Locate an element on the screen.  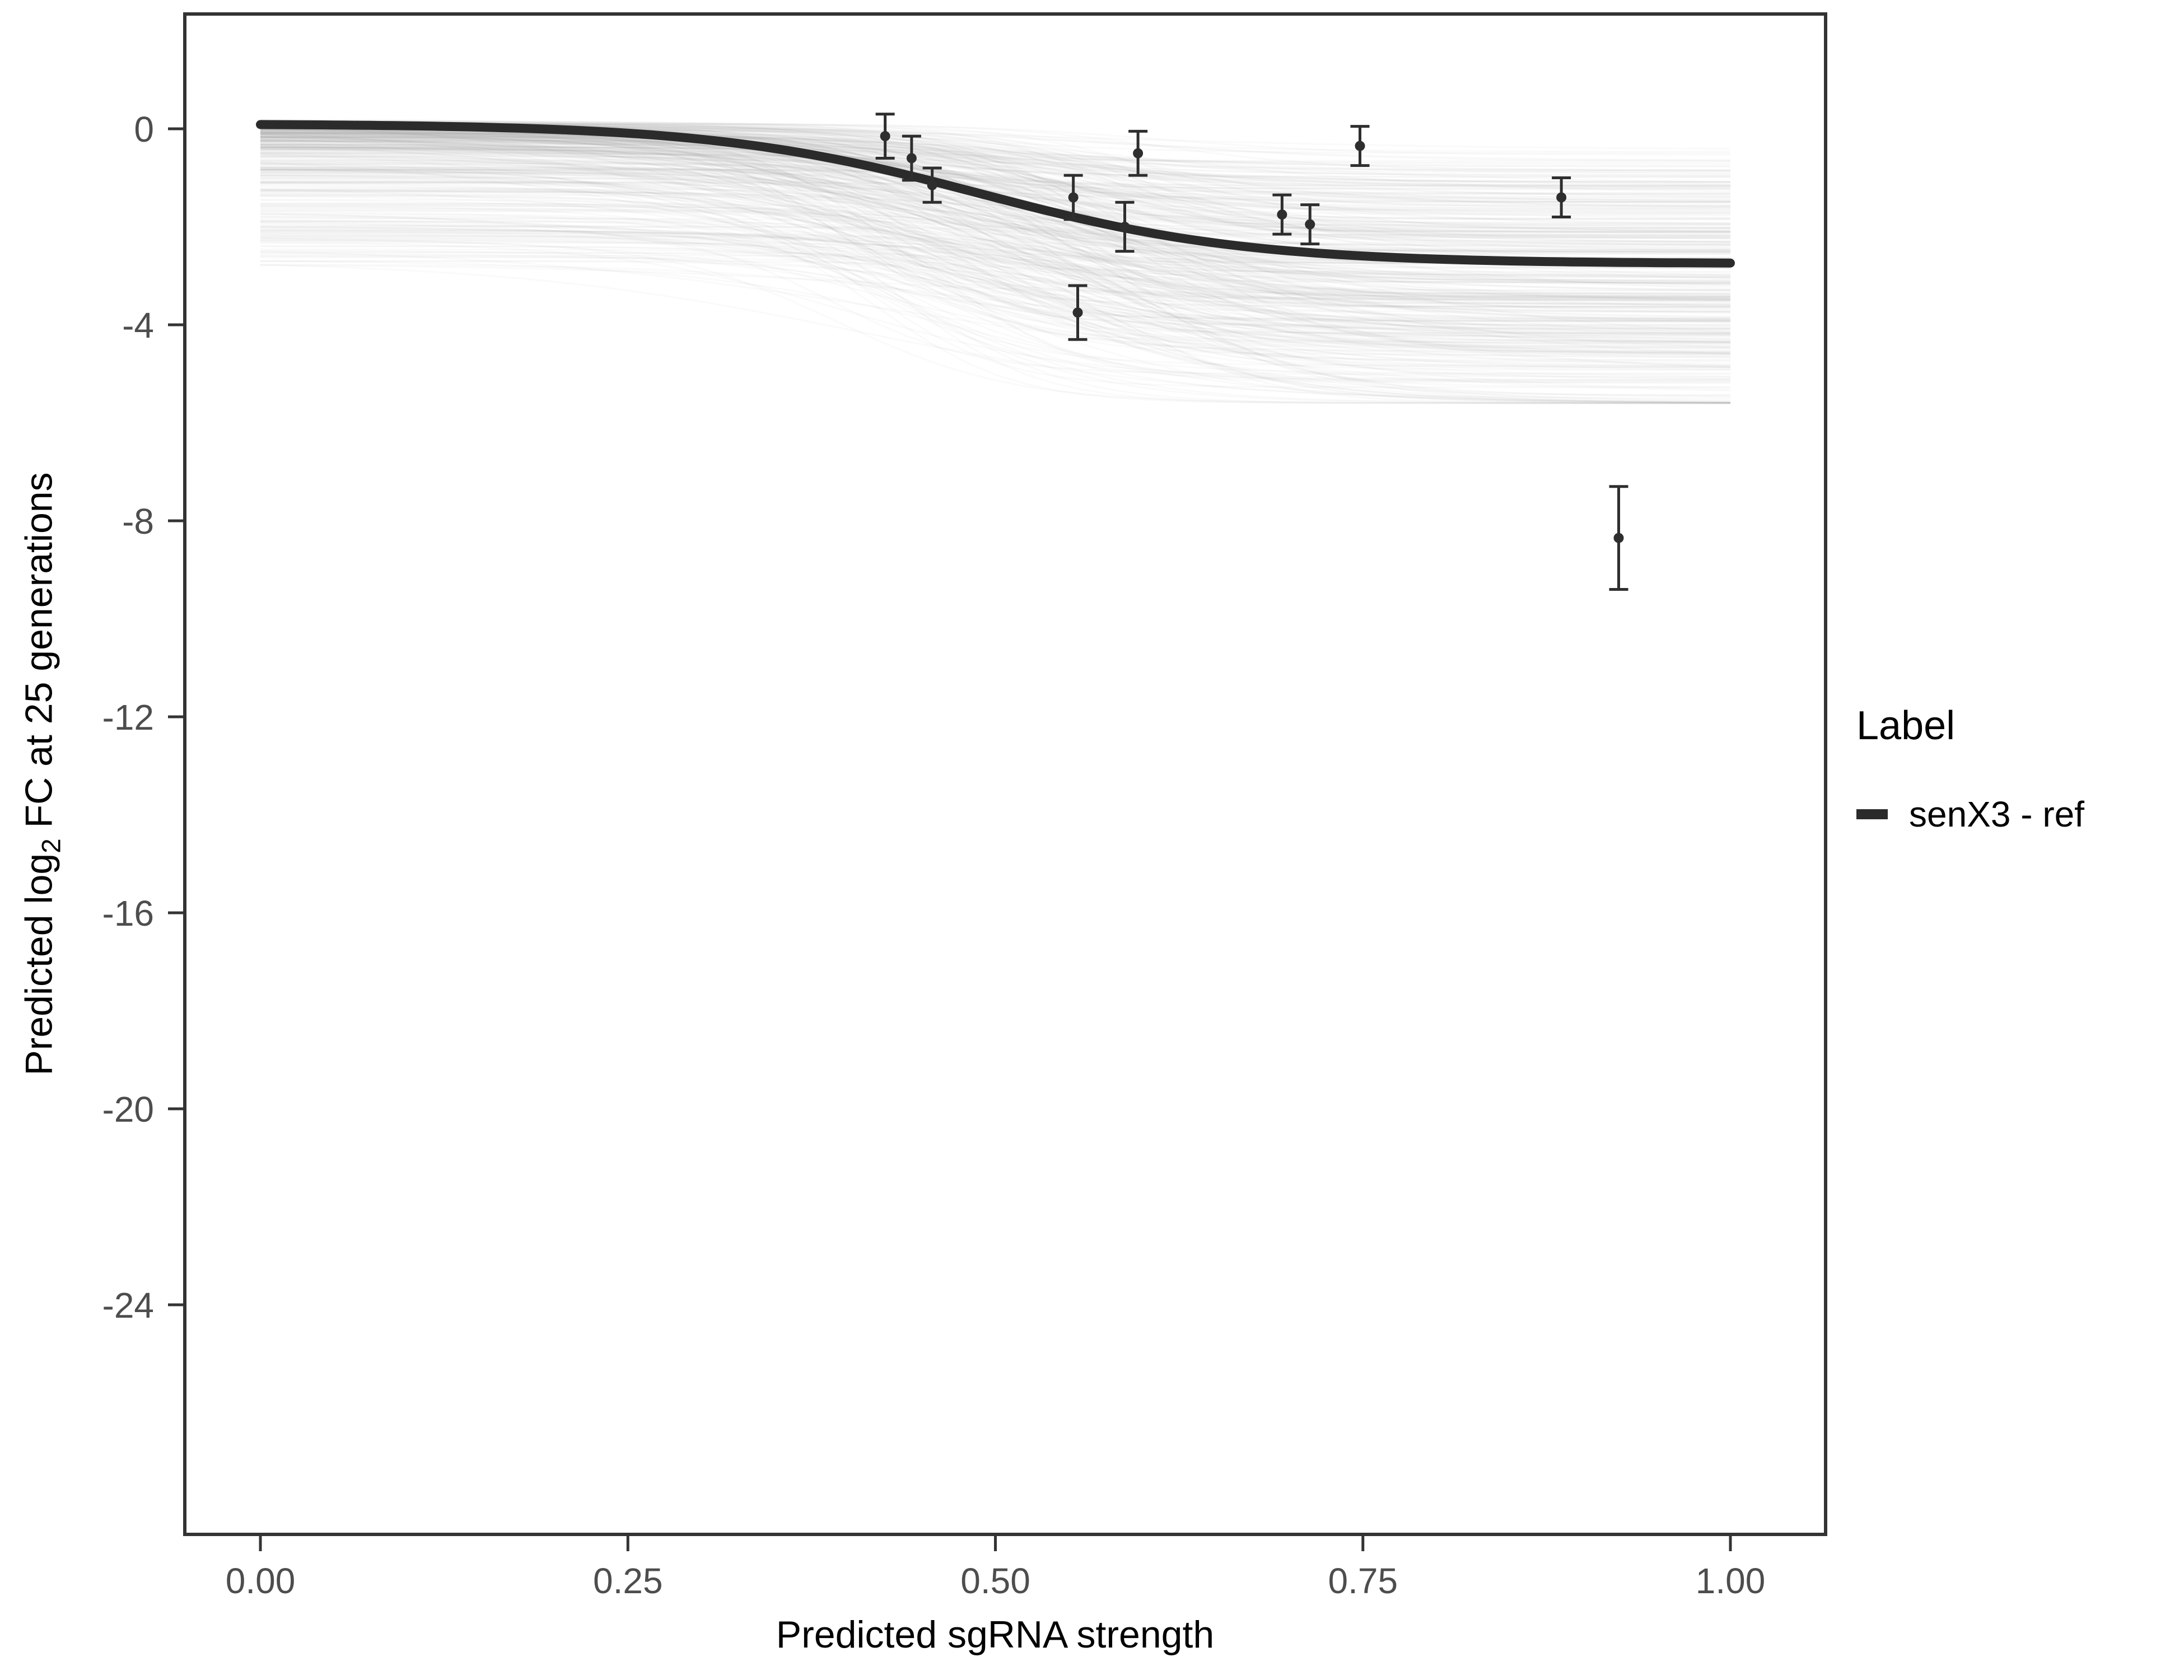
y-tick-label: 0 is located at coordinates (144, 129).